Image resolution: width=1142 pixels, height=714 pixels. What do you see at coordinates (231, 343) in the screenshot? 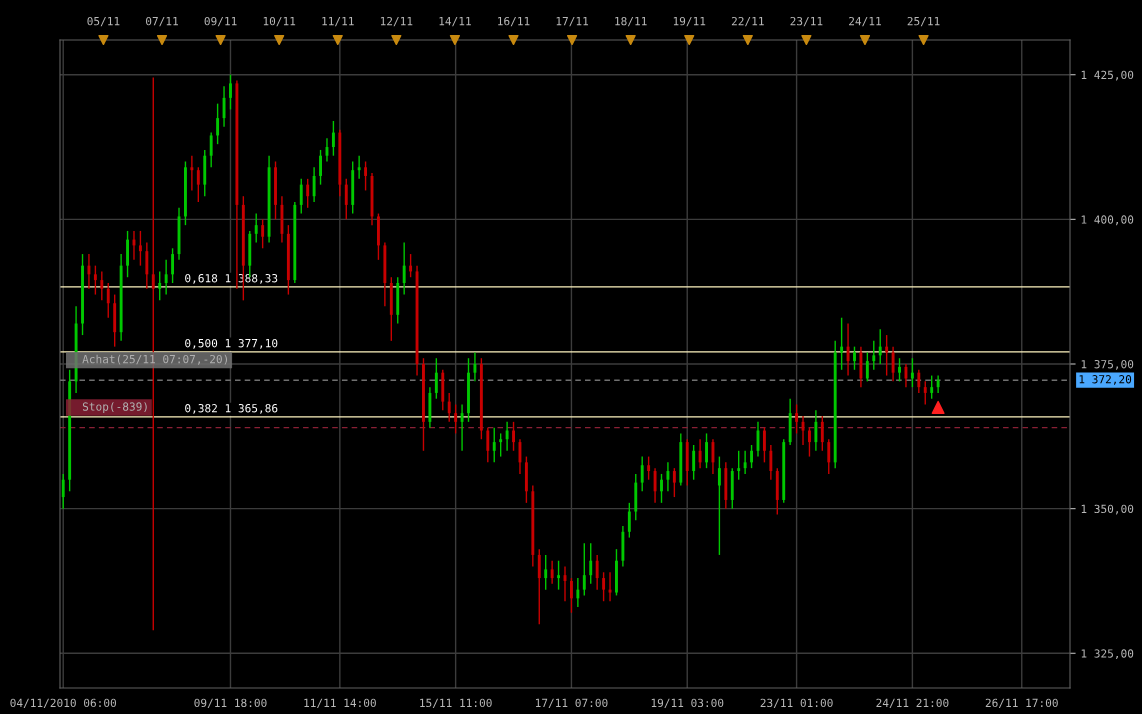
I see `ref-line-label: 0,500 1 377,10` at bounding box center [231, 343].